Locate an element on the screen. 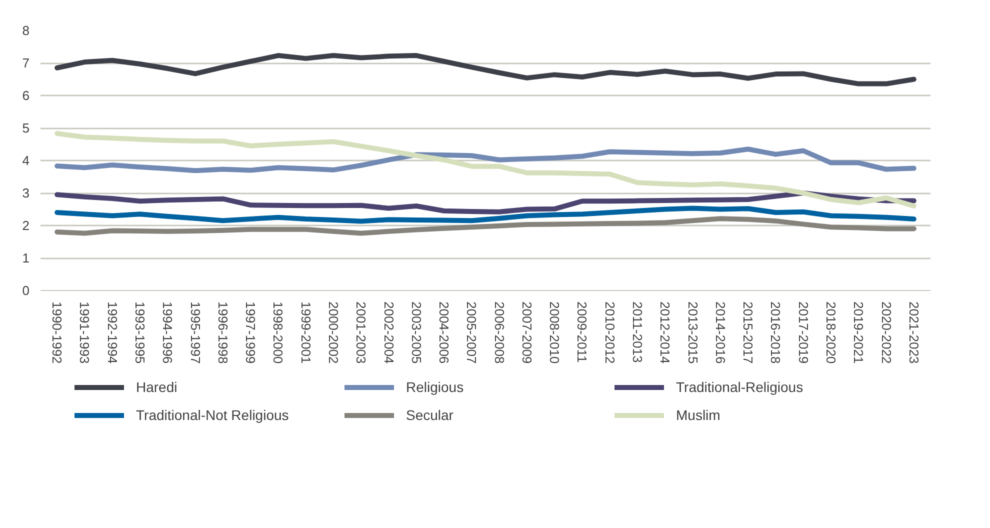 The height and width of the screenshot is (528, 990). x-tick-label: 1997-1999 is located at coordinates (250, 333).